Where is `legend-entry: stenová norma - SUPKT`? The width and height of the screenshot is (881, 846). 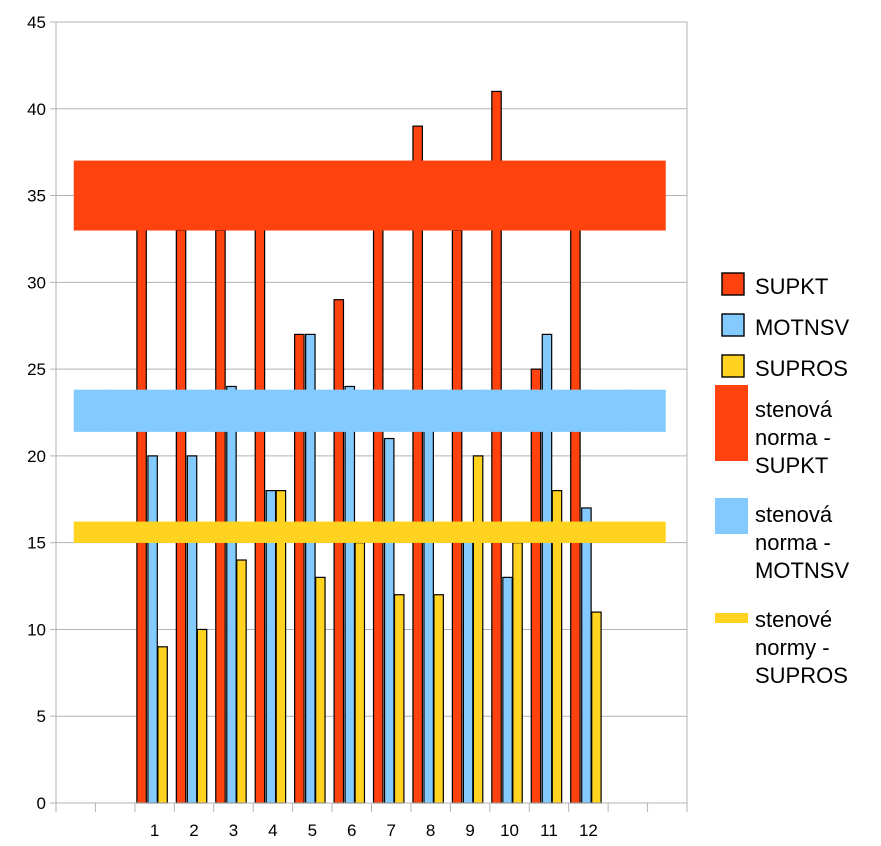 legend-entry: stenová norma - SUPKT is located at coordinates (774, 431).